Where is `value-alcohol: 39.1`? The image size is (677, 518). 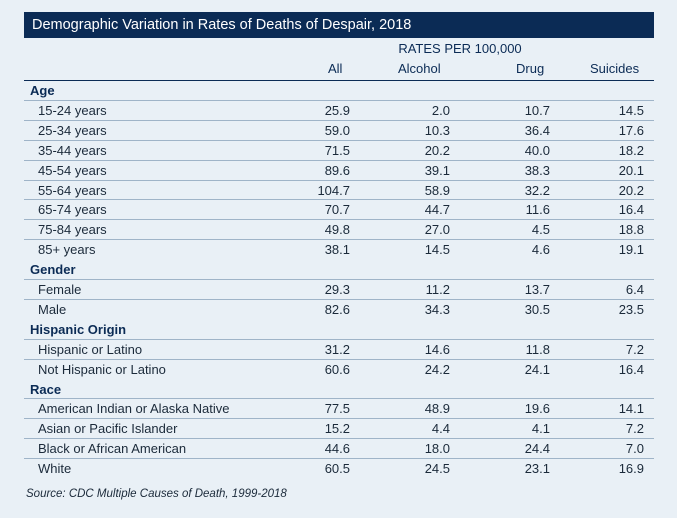 value-alcohol: 39.1 is located at coordinates (437, 170).